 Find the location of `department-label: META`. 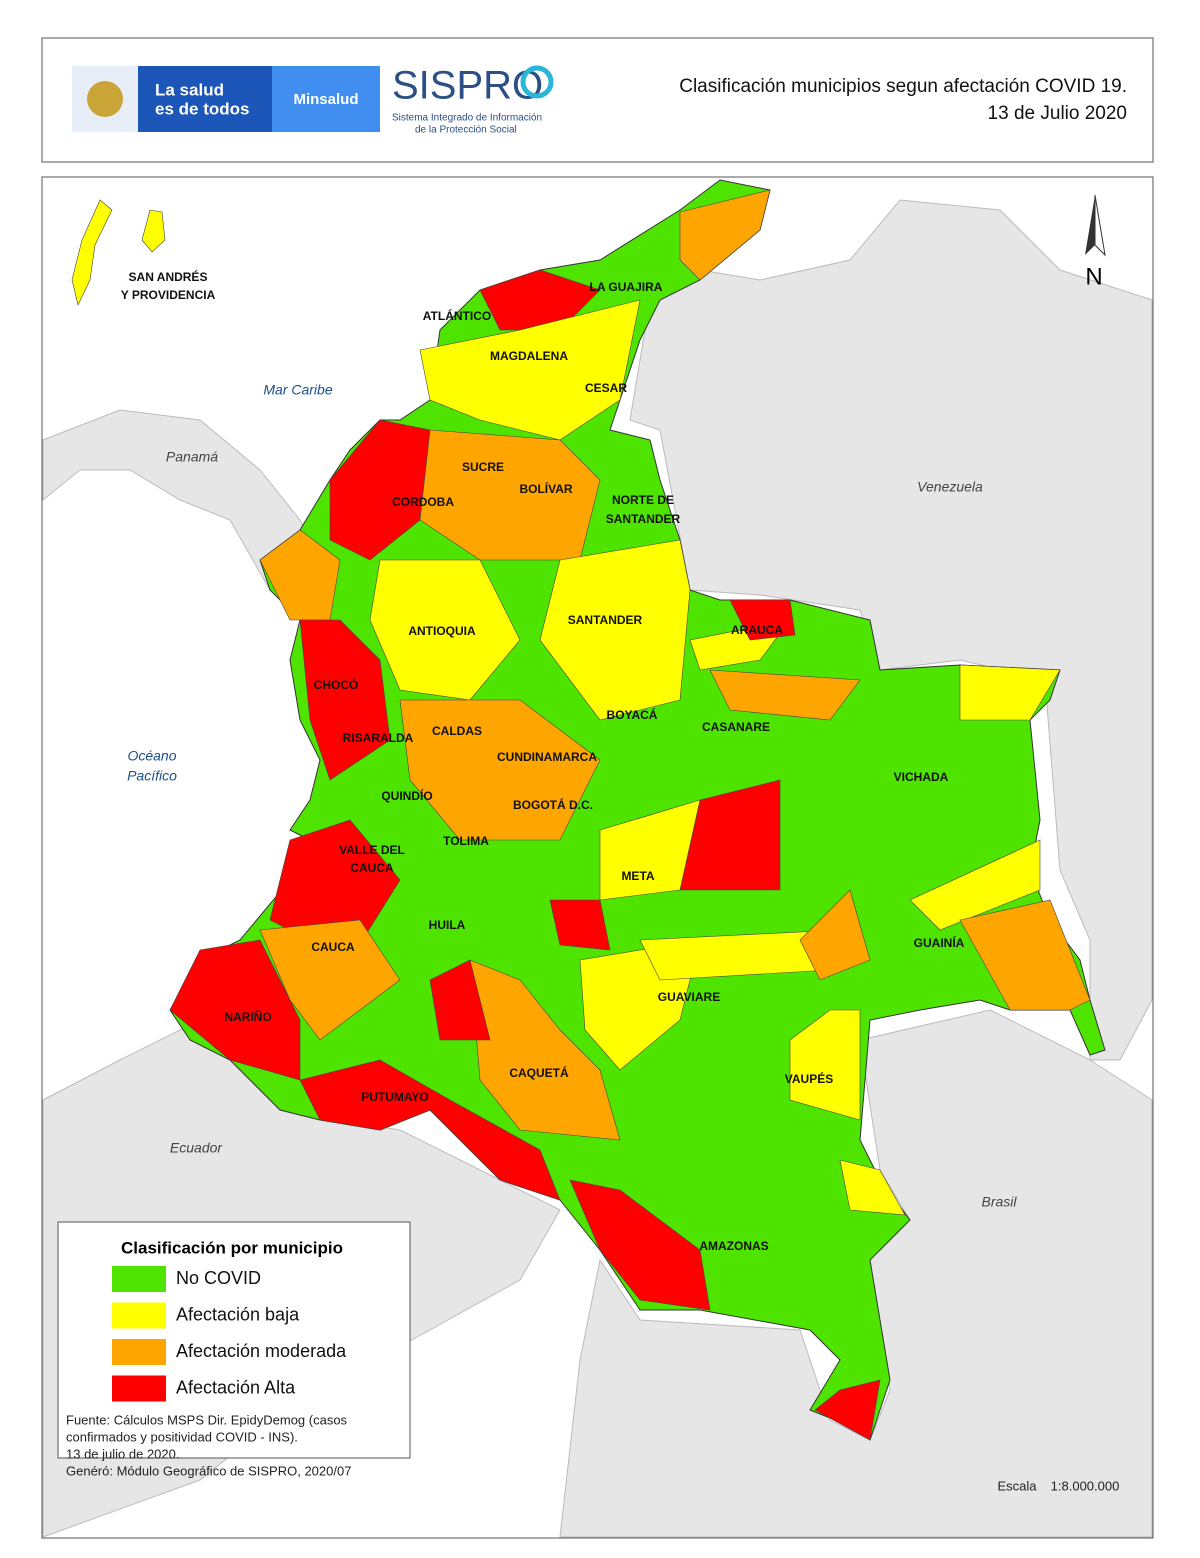

department-label: META is located at coordinates (637, 876).